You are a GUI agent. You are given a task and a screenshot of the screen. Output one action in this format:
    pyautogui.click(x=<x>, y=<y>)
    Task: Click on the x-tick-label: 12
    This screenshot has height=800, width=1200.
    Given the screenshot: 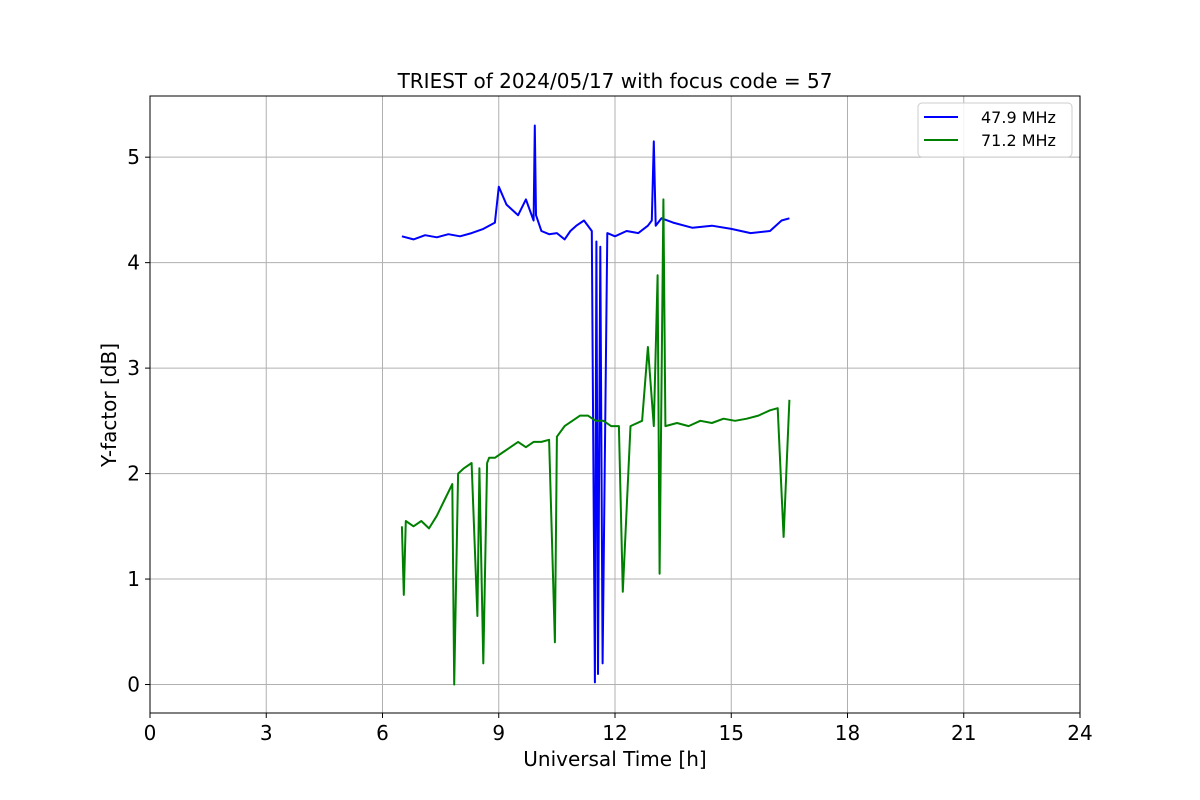 What is the action you would take?
    pyautogui.click(x=614, y=733)
    